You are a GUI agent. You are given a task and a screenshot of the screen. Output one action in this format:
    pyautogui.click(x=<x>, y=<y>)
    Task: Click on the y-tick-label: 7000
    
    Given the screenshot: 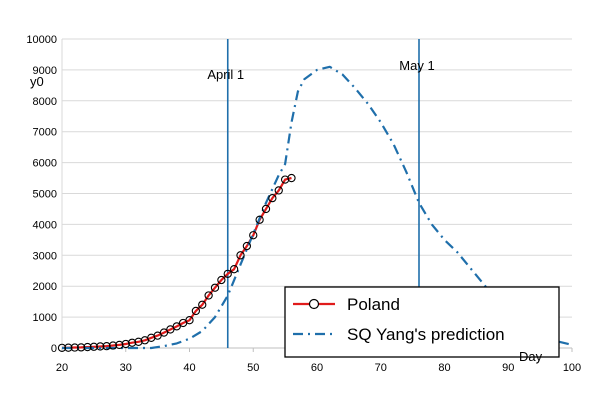 What is the action you would take?
    pyautogui.click(x=45, y=133)
    